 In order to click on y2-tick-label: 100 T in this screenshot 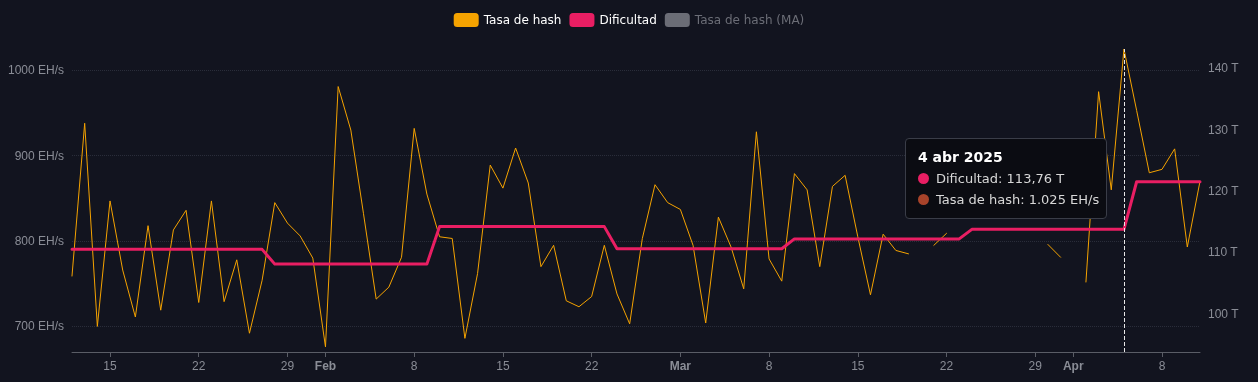, I will do `click(1224, 313)`.